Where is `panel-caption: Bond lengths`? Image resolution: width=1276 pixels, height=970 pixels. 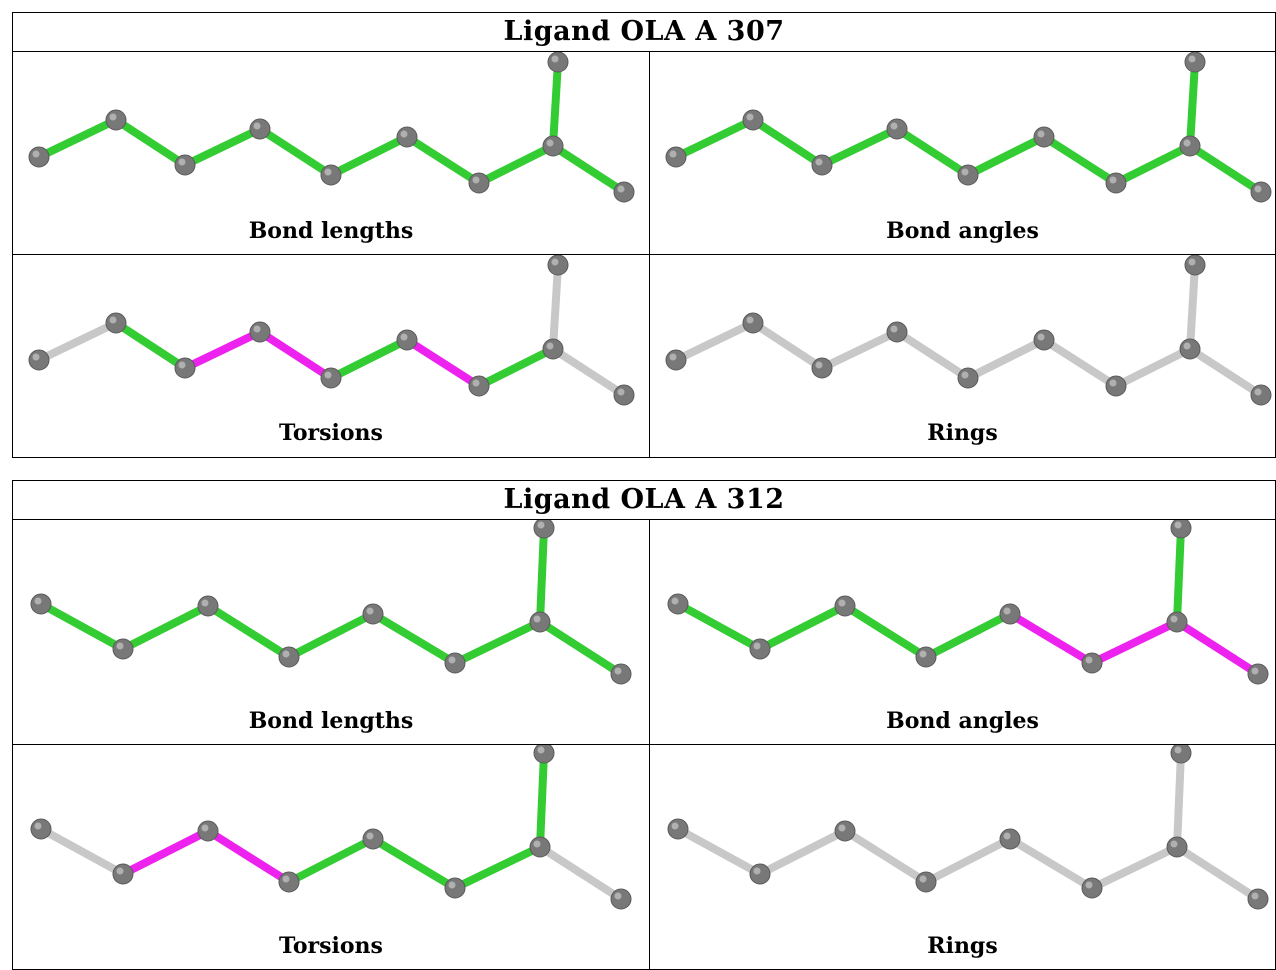
panel-caption: Bond lengths is located at coordinates (331, 231).